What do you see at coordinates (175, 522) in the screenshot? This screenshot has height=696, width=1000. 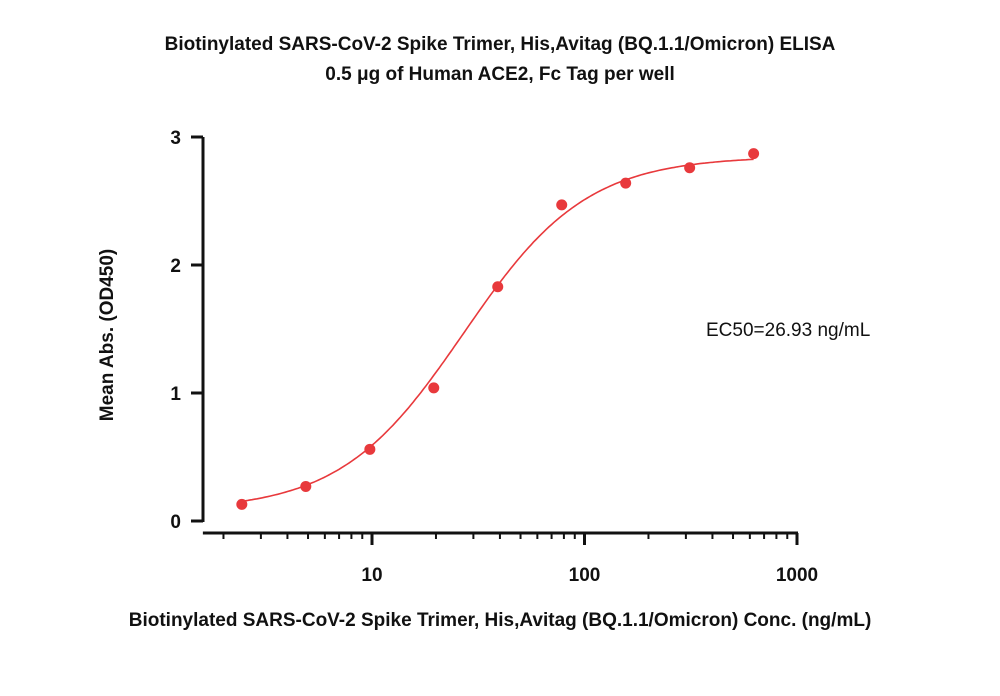 I see `y-tick-label: 0` at bounding box center [175, 522].